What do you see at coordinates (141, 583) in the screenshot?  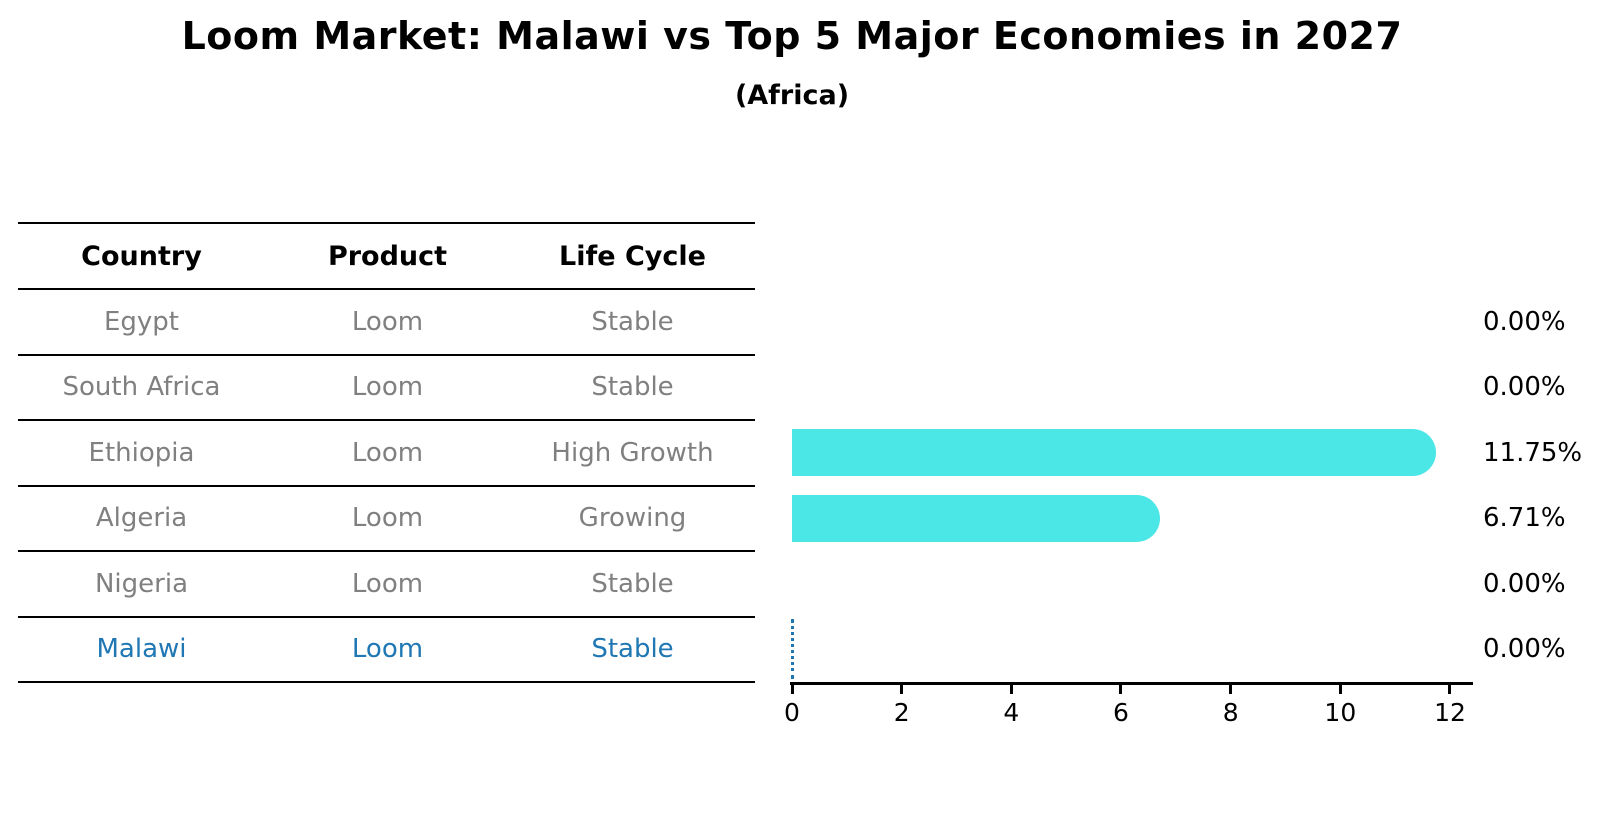 I see `cell-country: Nigeria` at bounding box center [141, 583].